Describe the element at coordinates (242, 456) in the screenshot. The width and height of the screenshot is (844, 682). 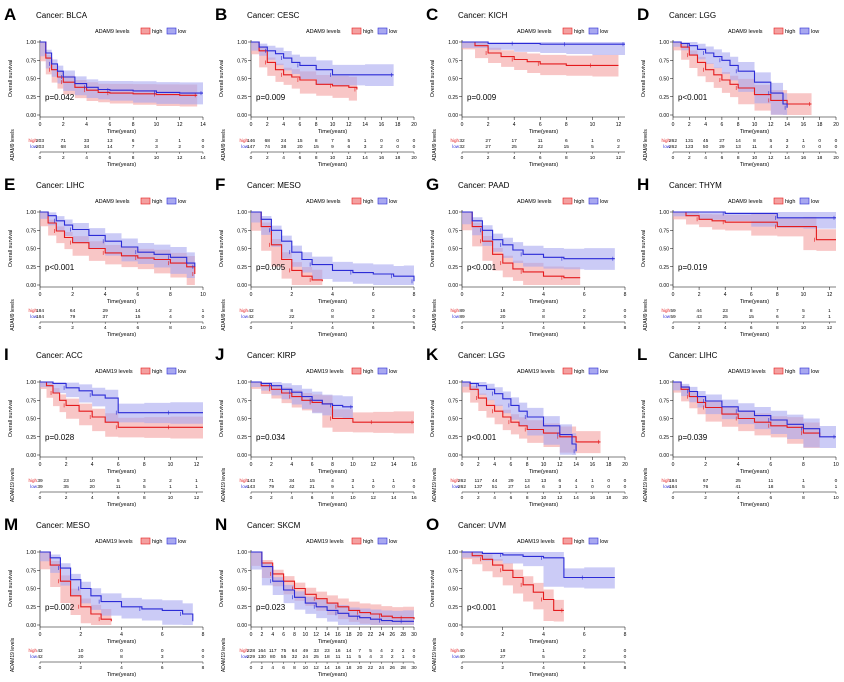
I see `y-tick-label: 0.00` at that location.